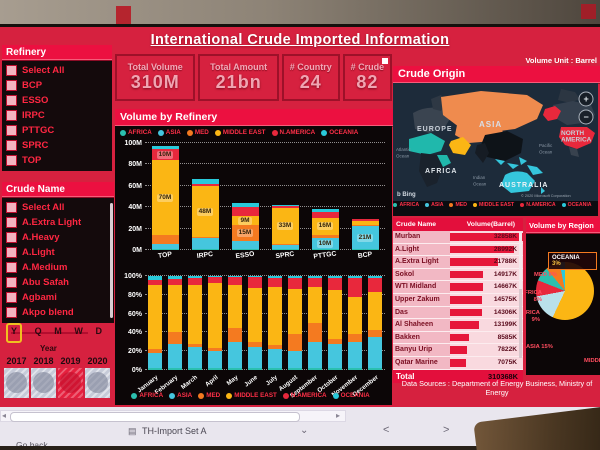 The height and width of the screenshot is (450, 600). Describe the element at coordinates (98, 331) in the screenshot. I see `time-granularity-d: D` at that location.